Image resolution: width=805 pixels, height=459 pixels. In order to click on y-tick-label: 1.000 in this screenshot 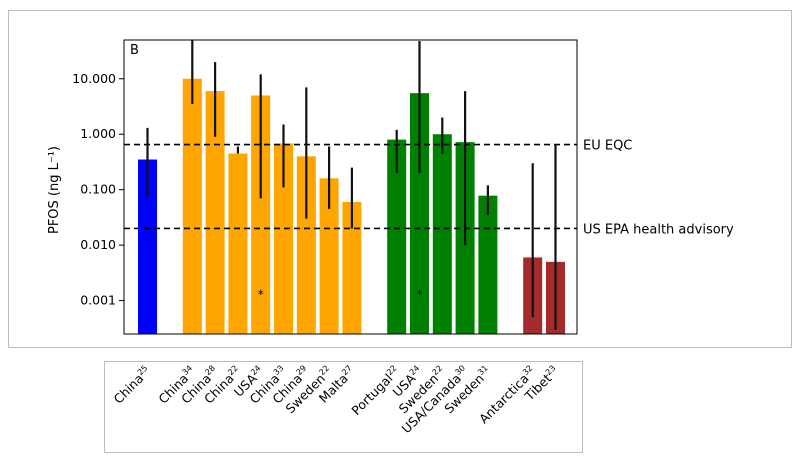, I will do `click(98, 133)`.